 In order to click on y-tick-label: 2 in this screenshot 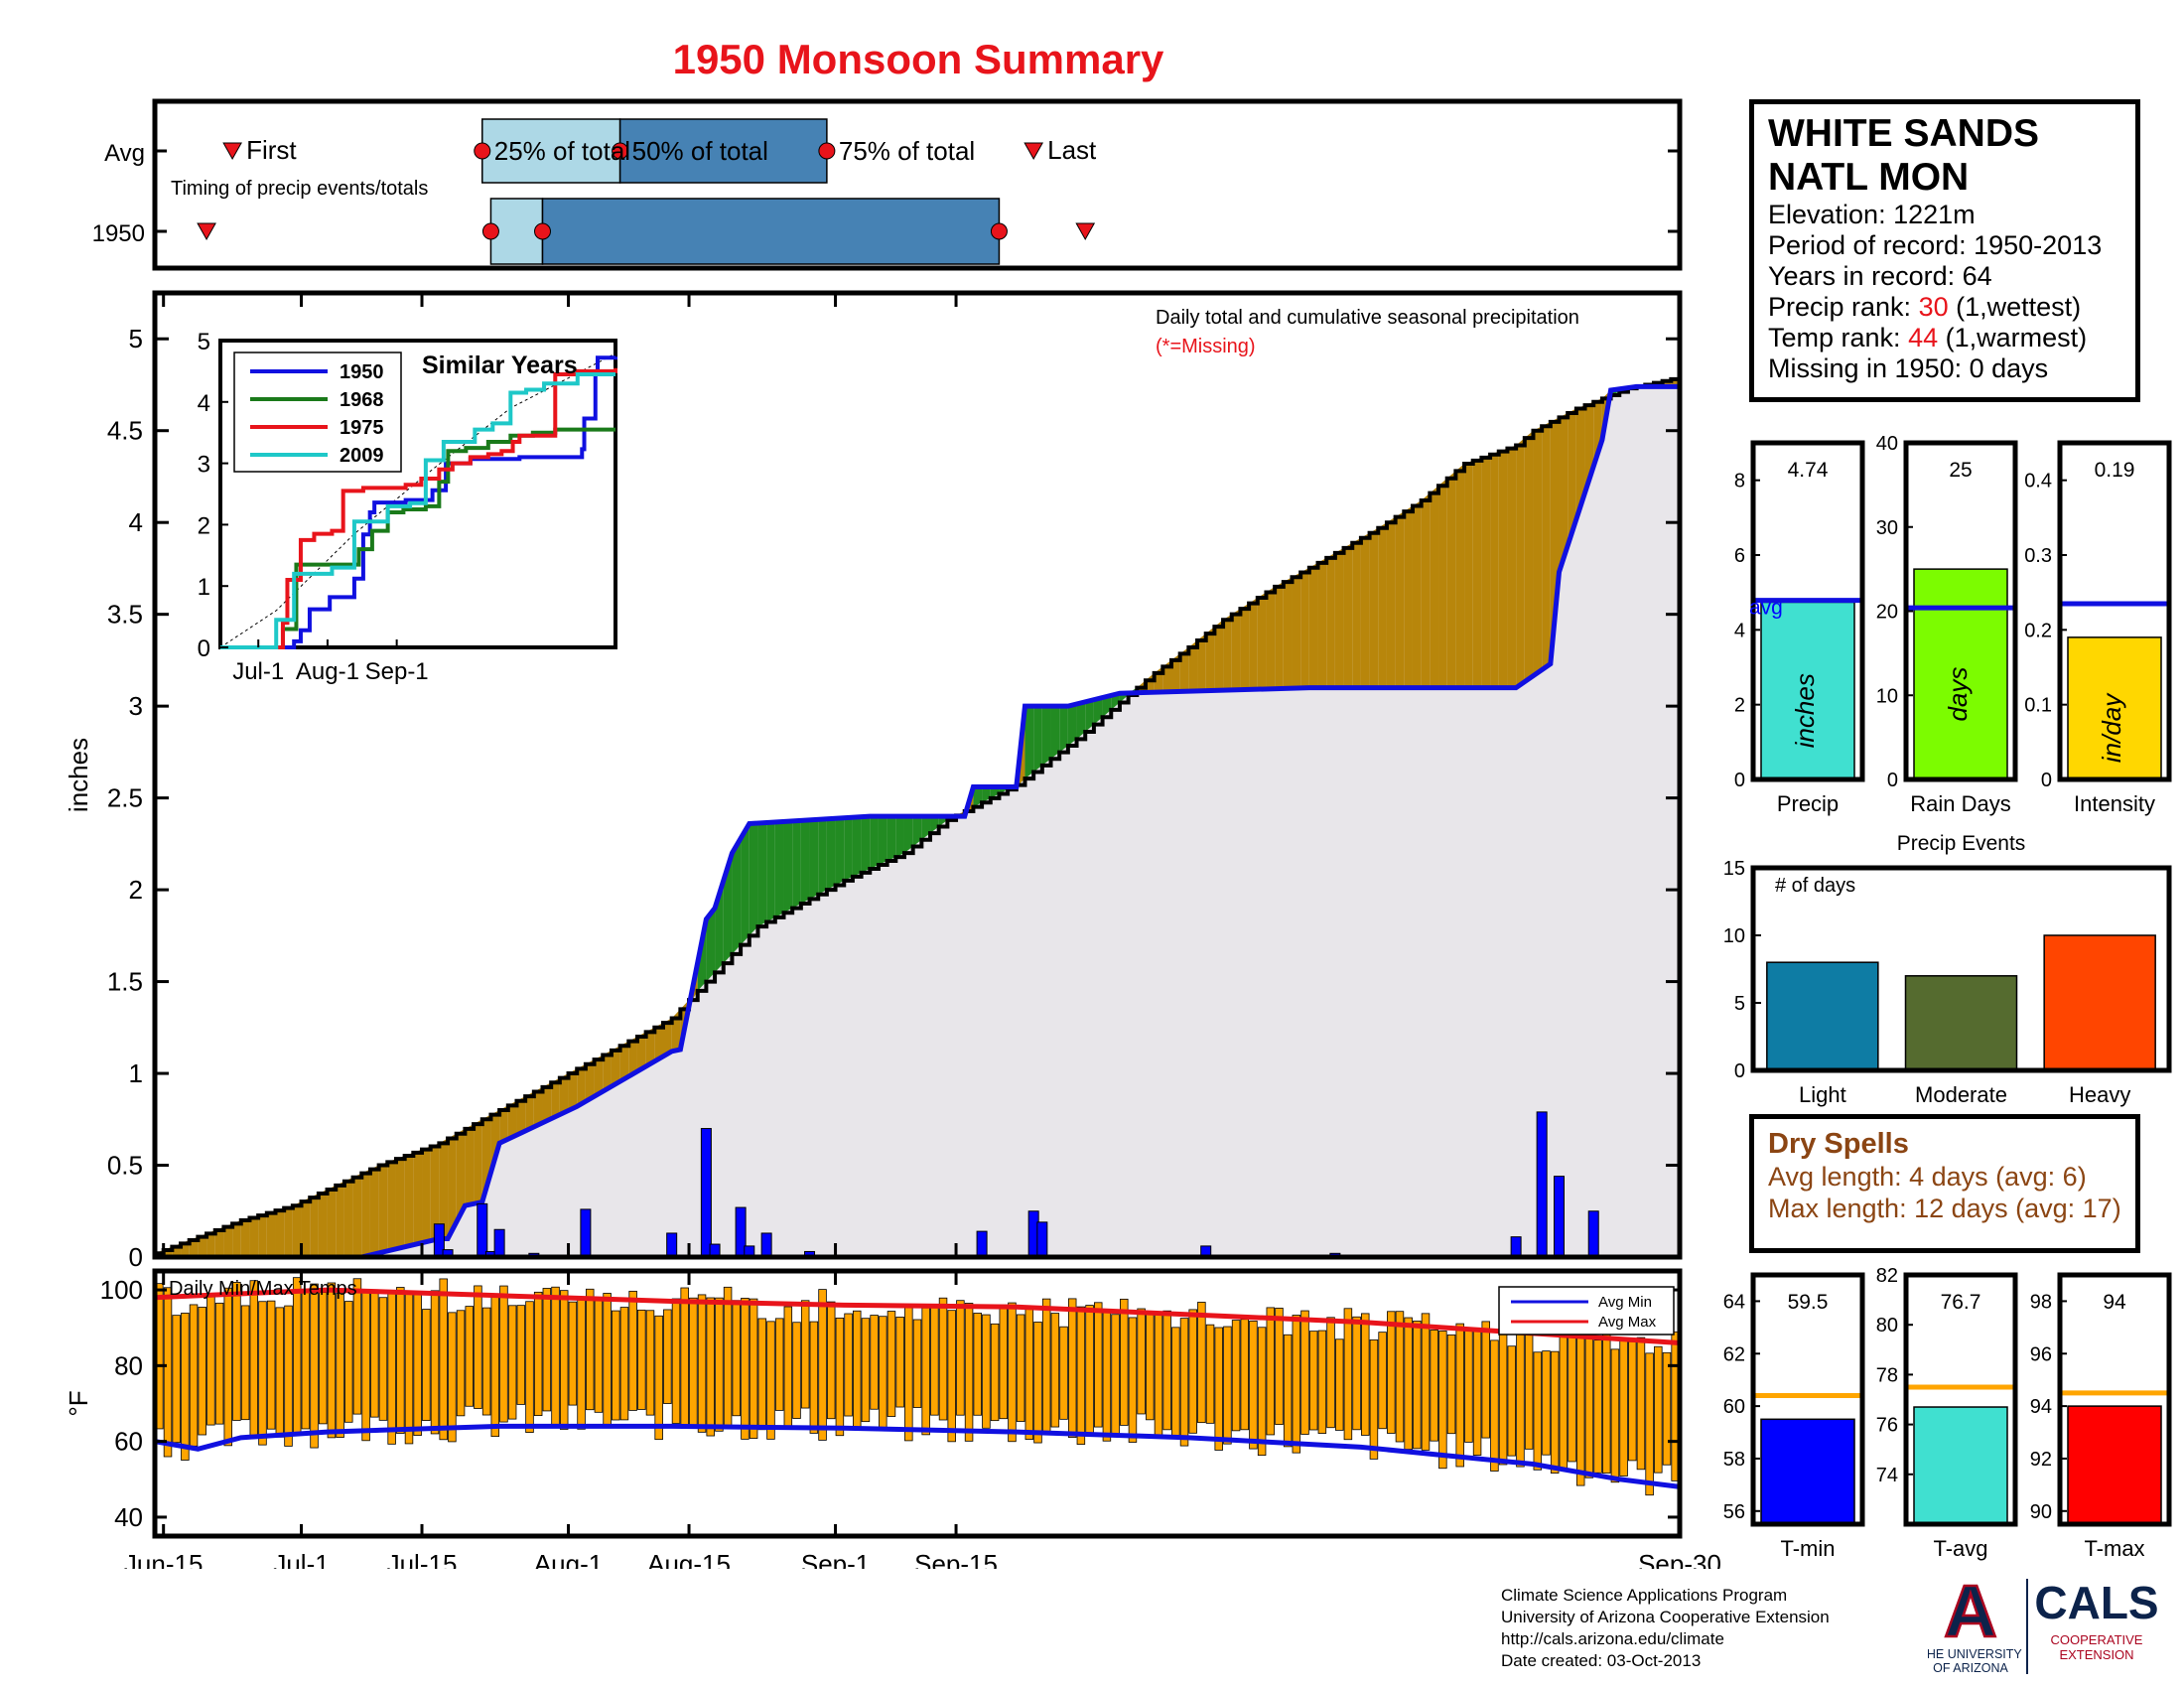, I will do `click(136, 890)`.